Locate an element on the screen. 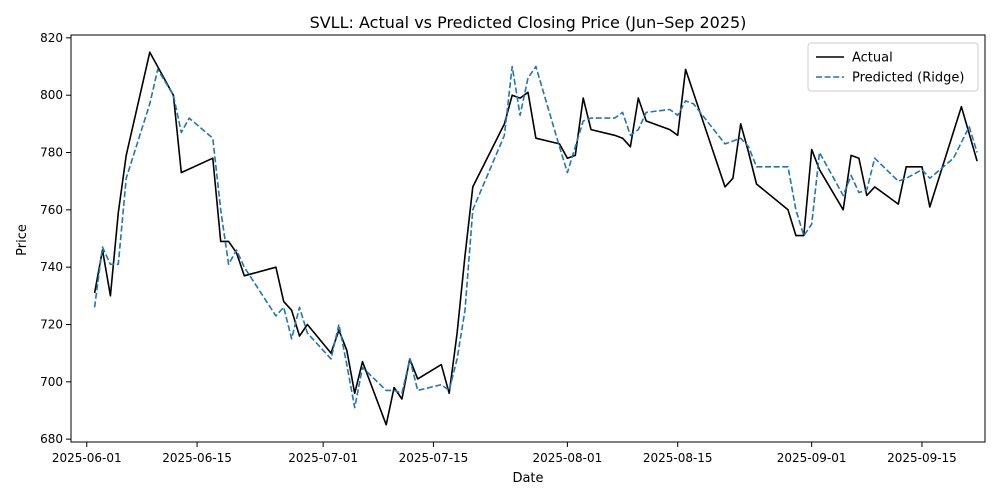 This screenshot has height=500, width=1000. x-tick-label: 2025-06-01 is located at coordinates (87, 458).